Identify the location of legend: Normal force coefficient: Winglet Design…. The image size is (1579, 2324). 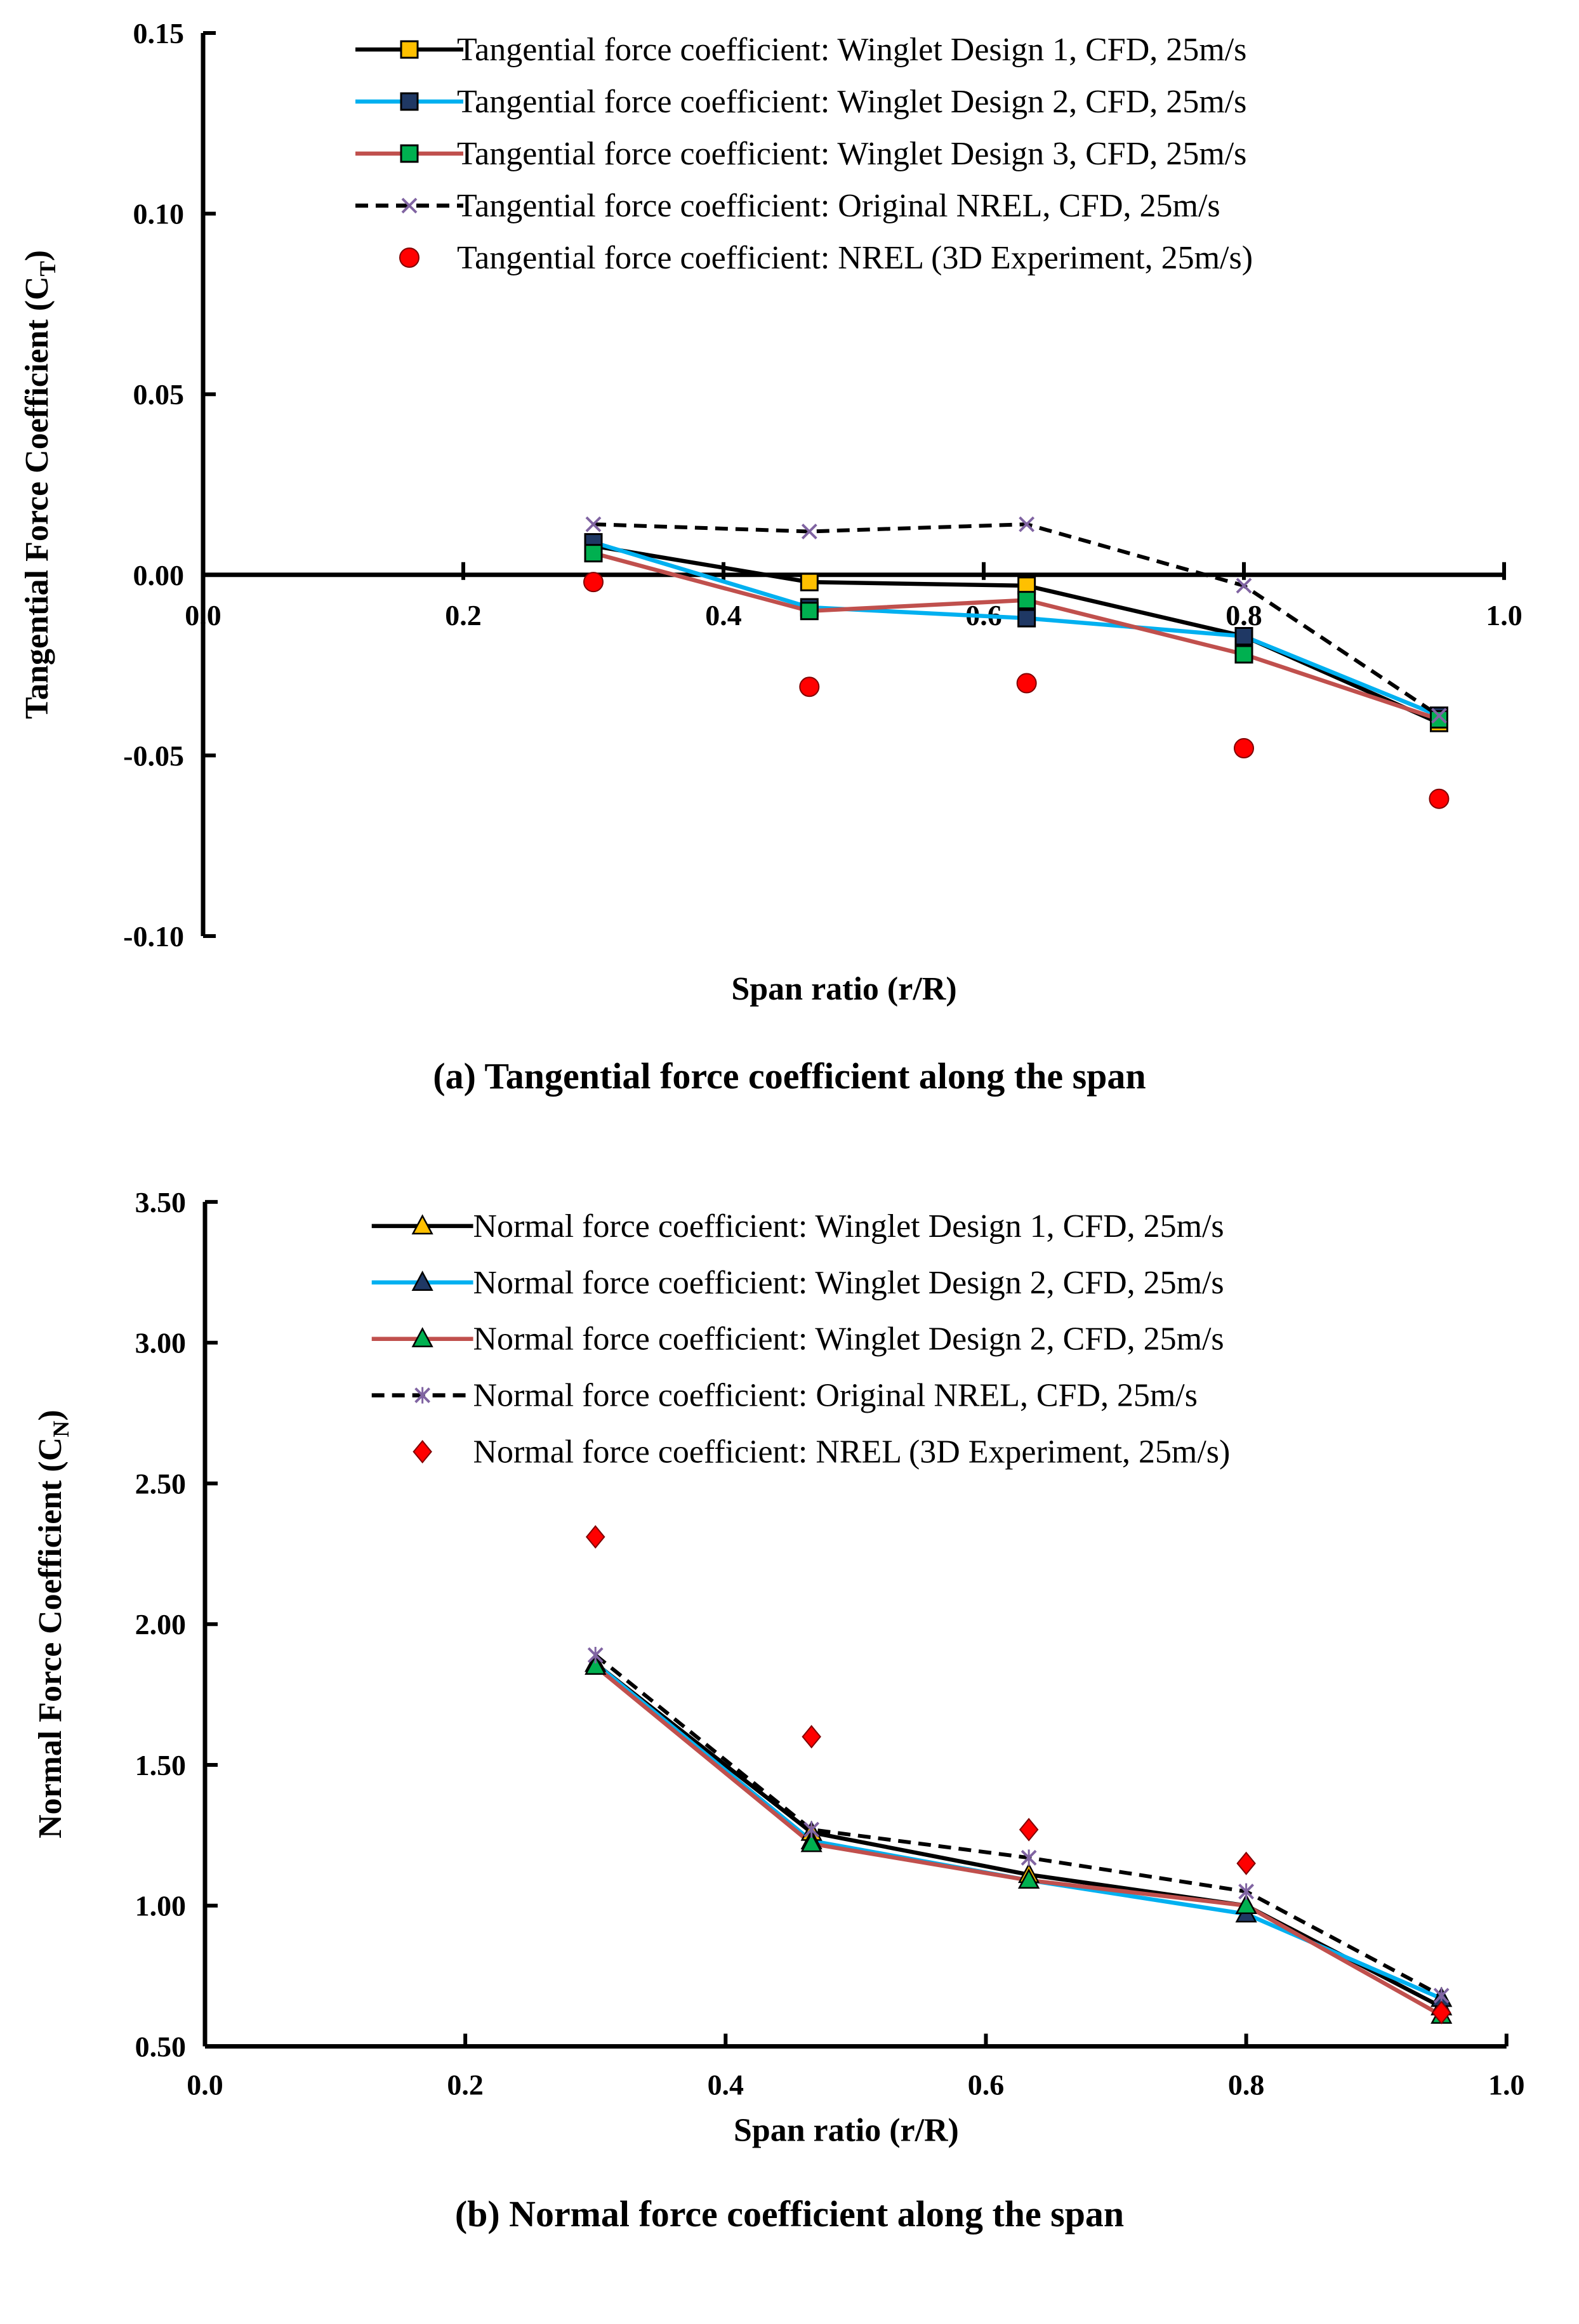
(801, 1339).